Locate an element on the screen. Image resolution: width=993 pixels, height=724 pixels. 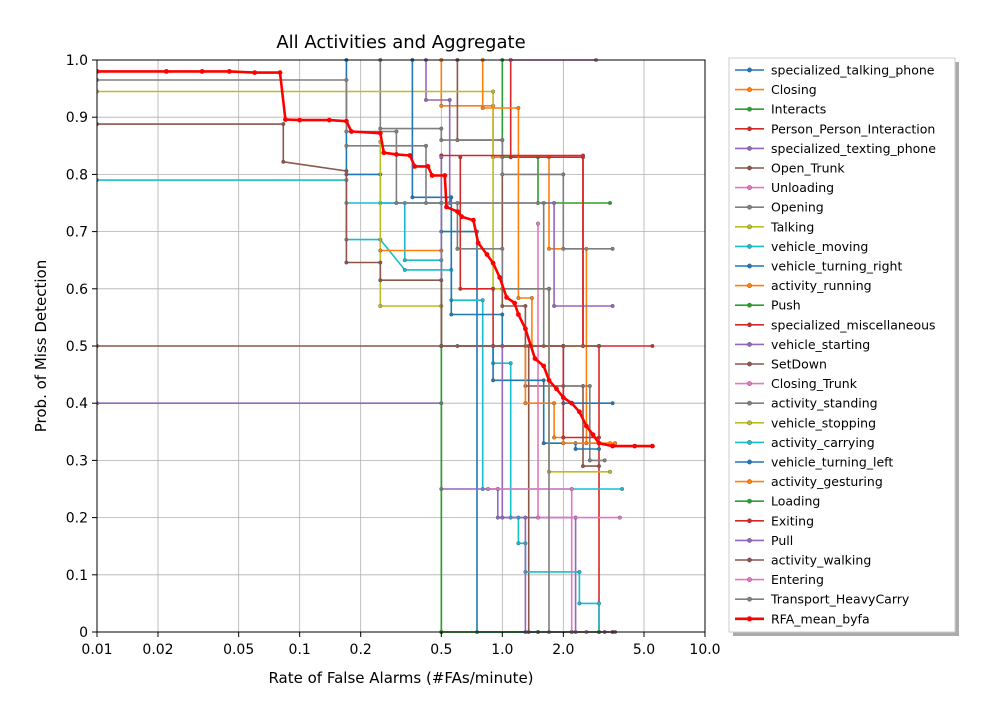
legend-entry: Person_Person_Interaction is located at coordinates (835, 128).